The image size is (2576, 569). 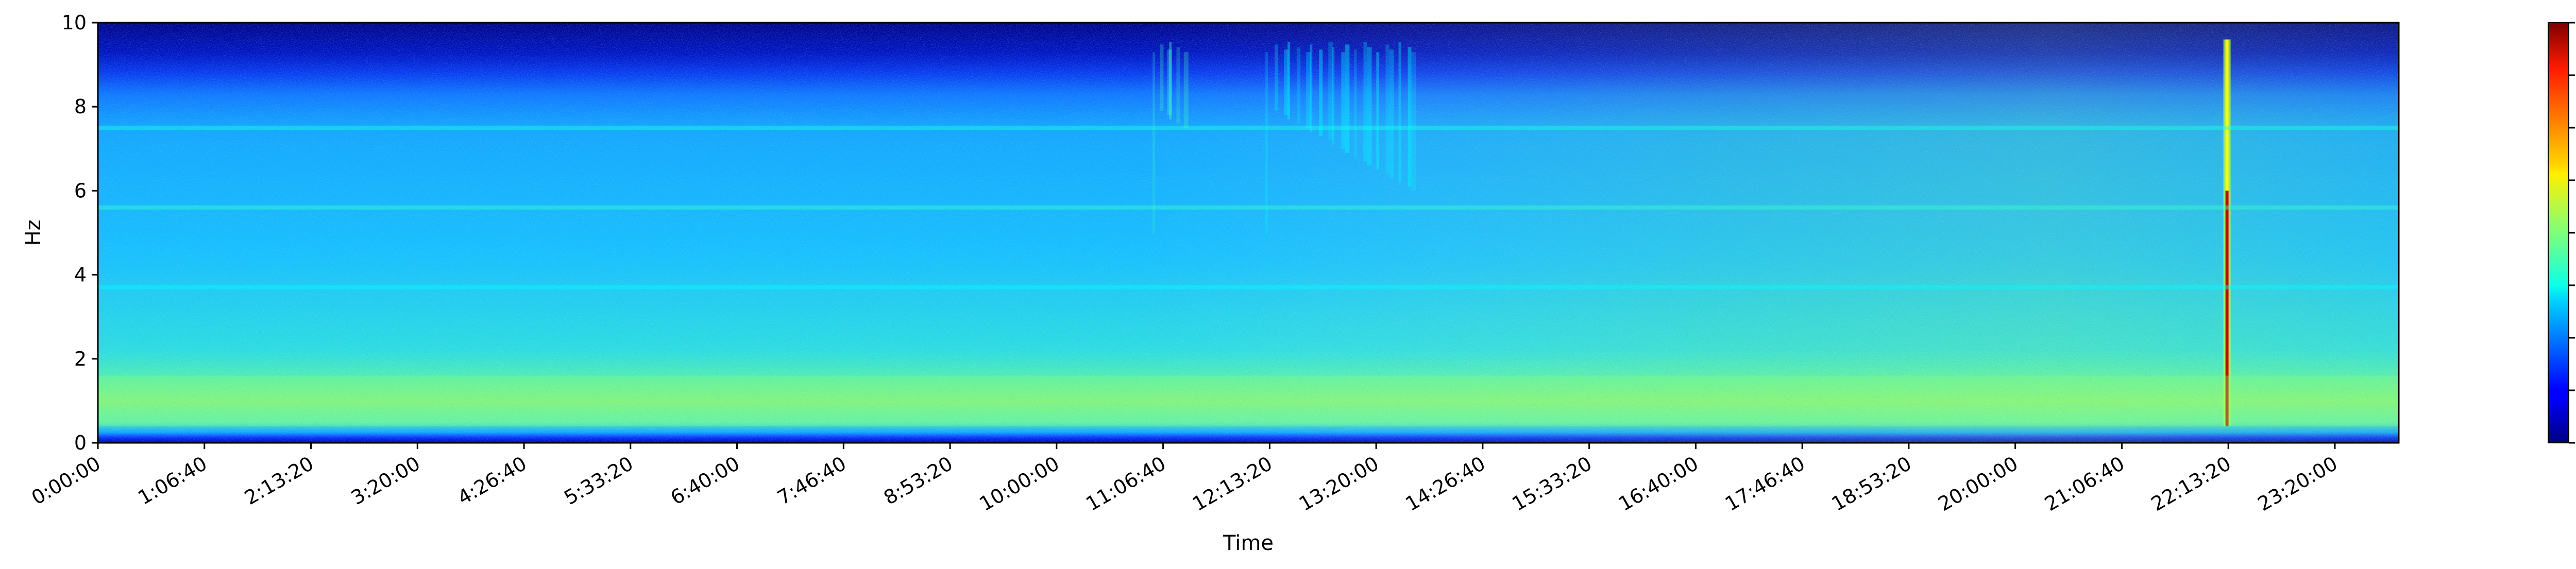 I want to click on y-tick-label: 4, so click(x=80, y=275).